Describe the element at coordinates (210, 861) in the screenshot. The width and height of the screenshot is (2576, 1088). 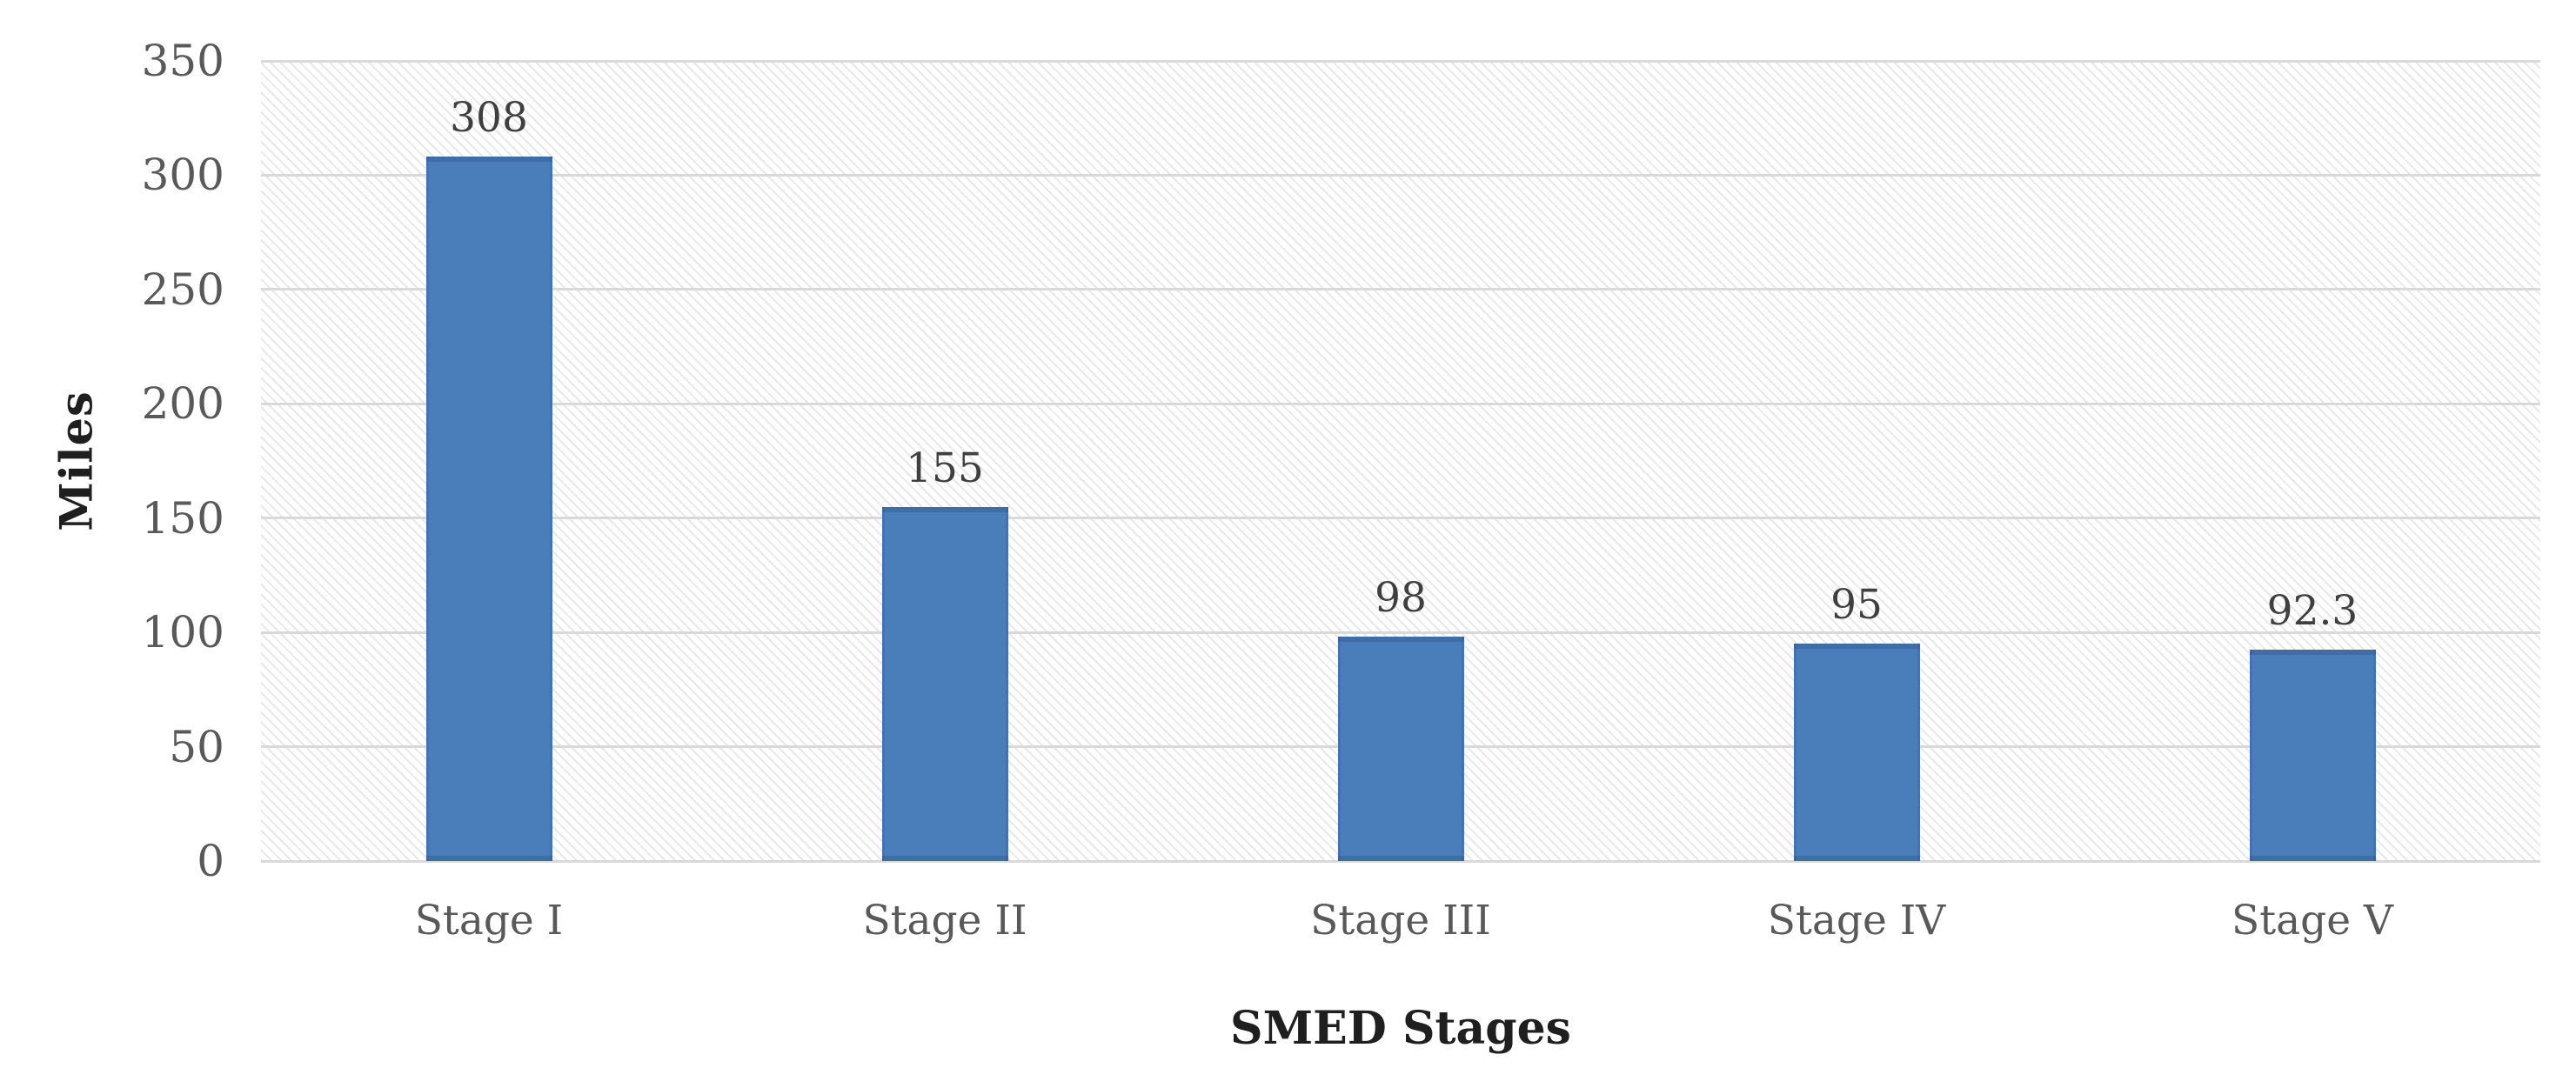
I see `y-tick-label: 0` at that location.